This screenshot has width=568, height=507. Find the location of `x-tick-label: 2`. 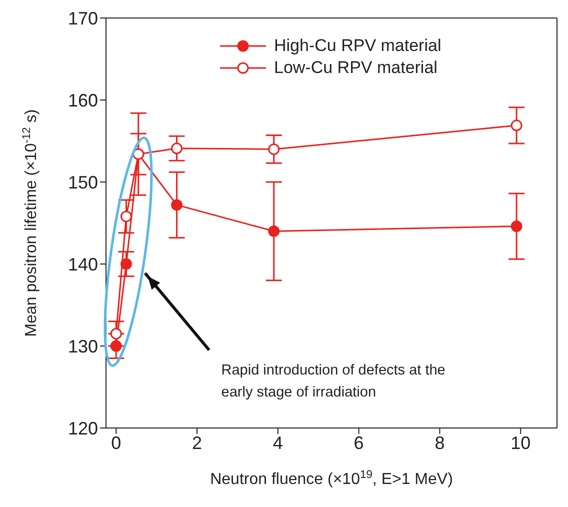

x-tick-label: 2 is located at coordinates (197, 442).